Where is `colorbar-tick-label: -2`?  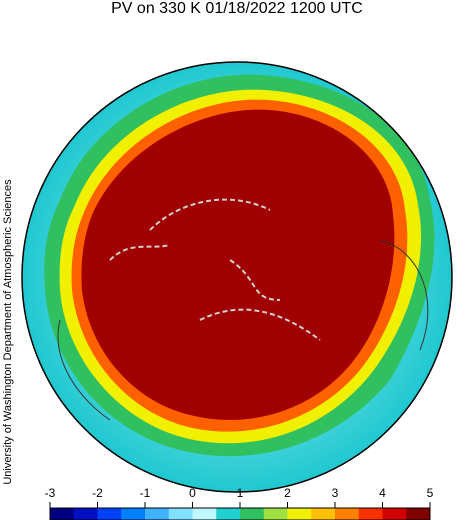
colorbar-tick-label: -2 is located at coordinates (97, 493).